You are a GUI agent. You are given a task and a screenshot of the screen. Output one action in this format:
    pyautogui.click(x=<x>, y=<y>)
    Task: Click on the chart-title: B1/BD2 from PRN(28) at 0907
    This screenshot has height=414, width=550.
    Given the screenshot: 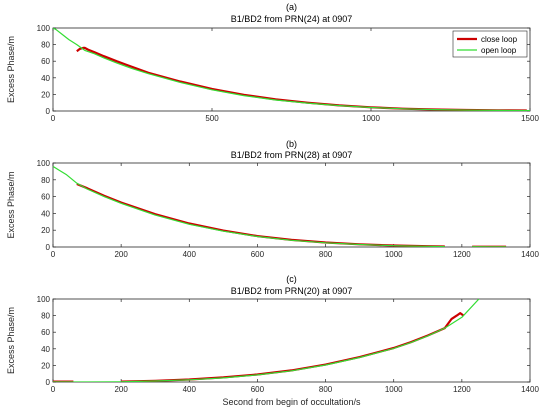 What is the action you would take?
    pyautogui.click(x=292, y=155)
    